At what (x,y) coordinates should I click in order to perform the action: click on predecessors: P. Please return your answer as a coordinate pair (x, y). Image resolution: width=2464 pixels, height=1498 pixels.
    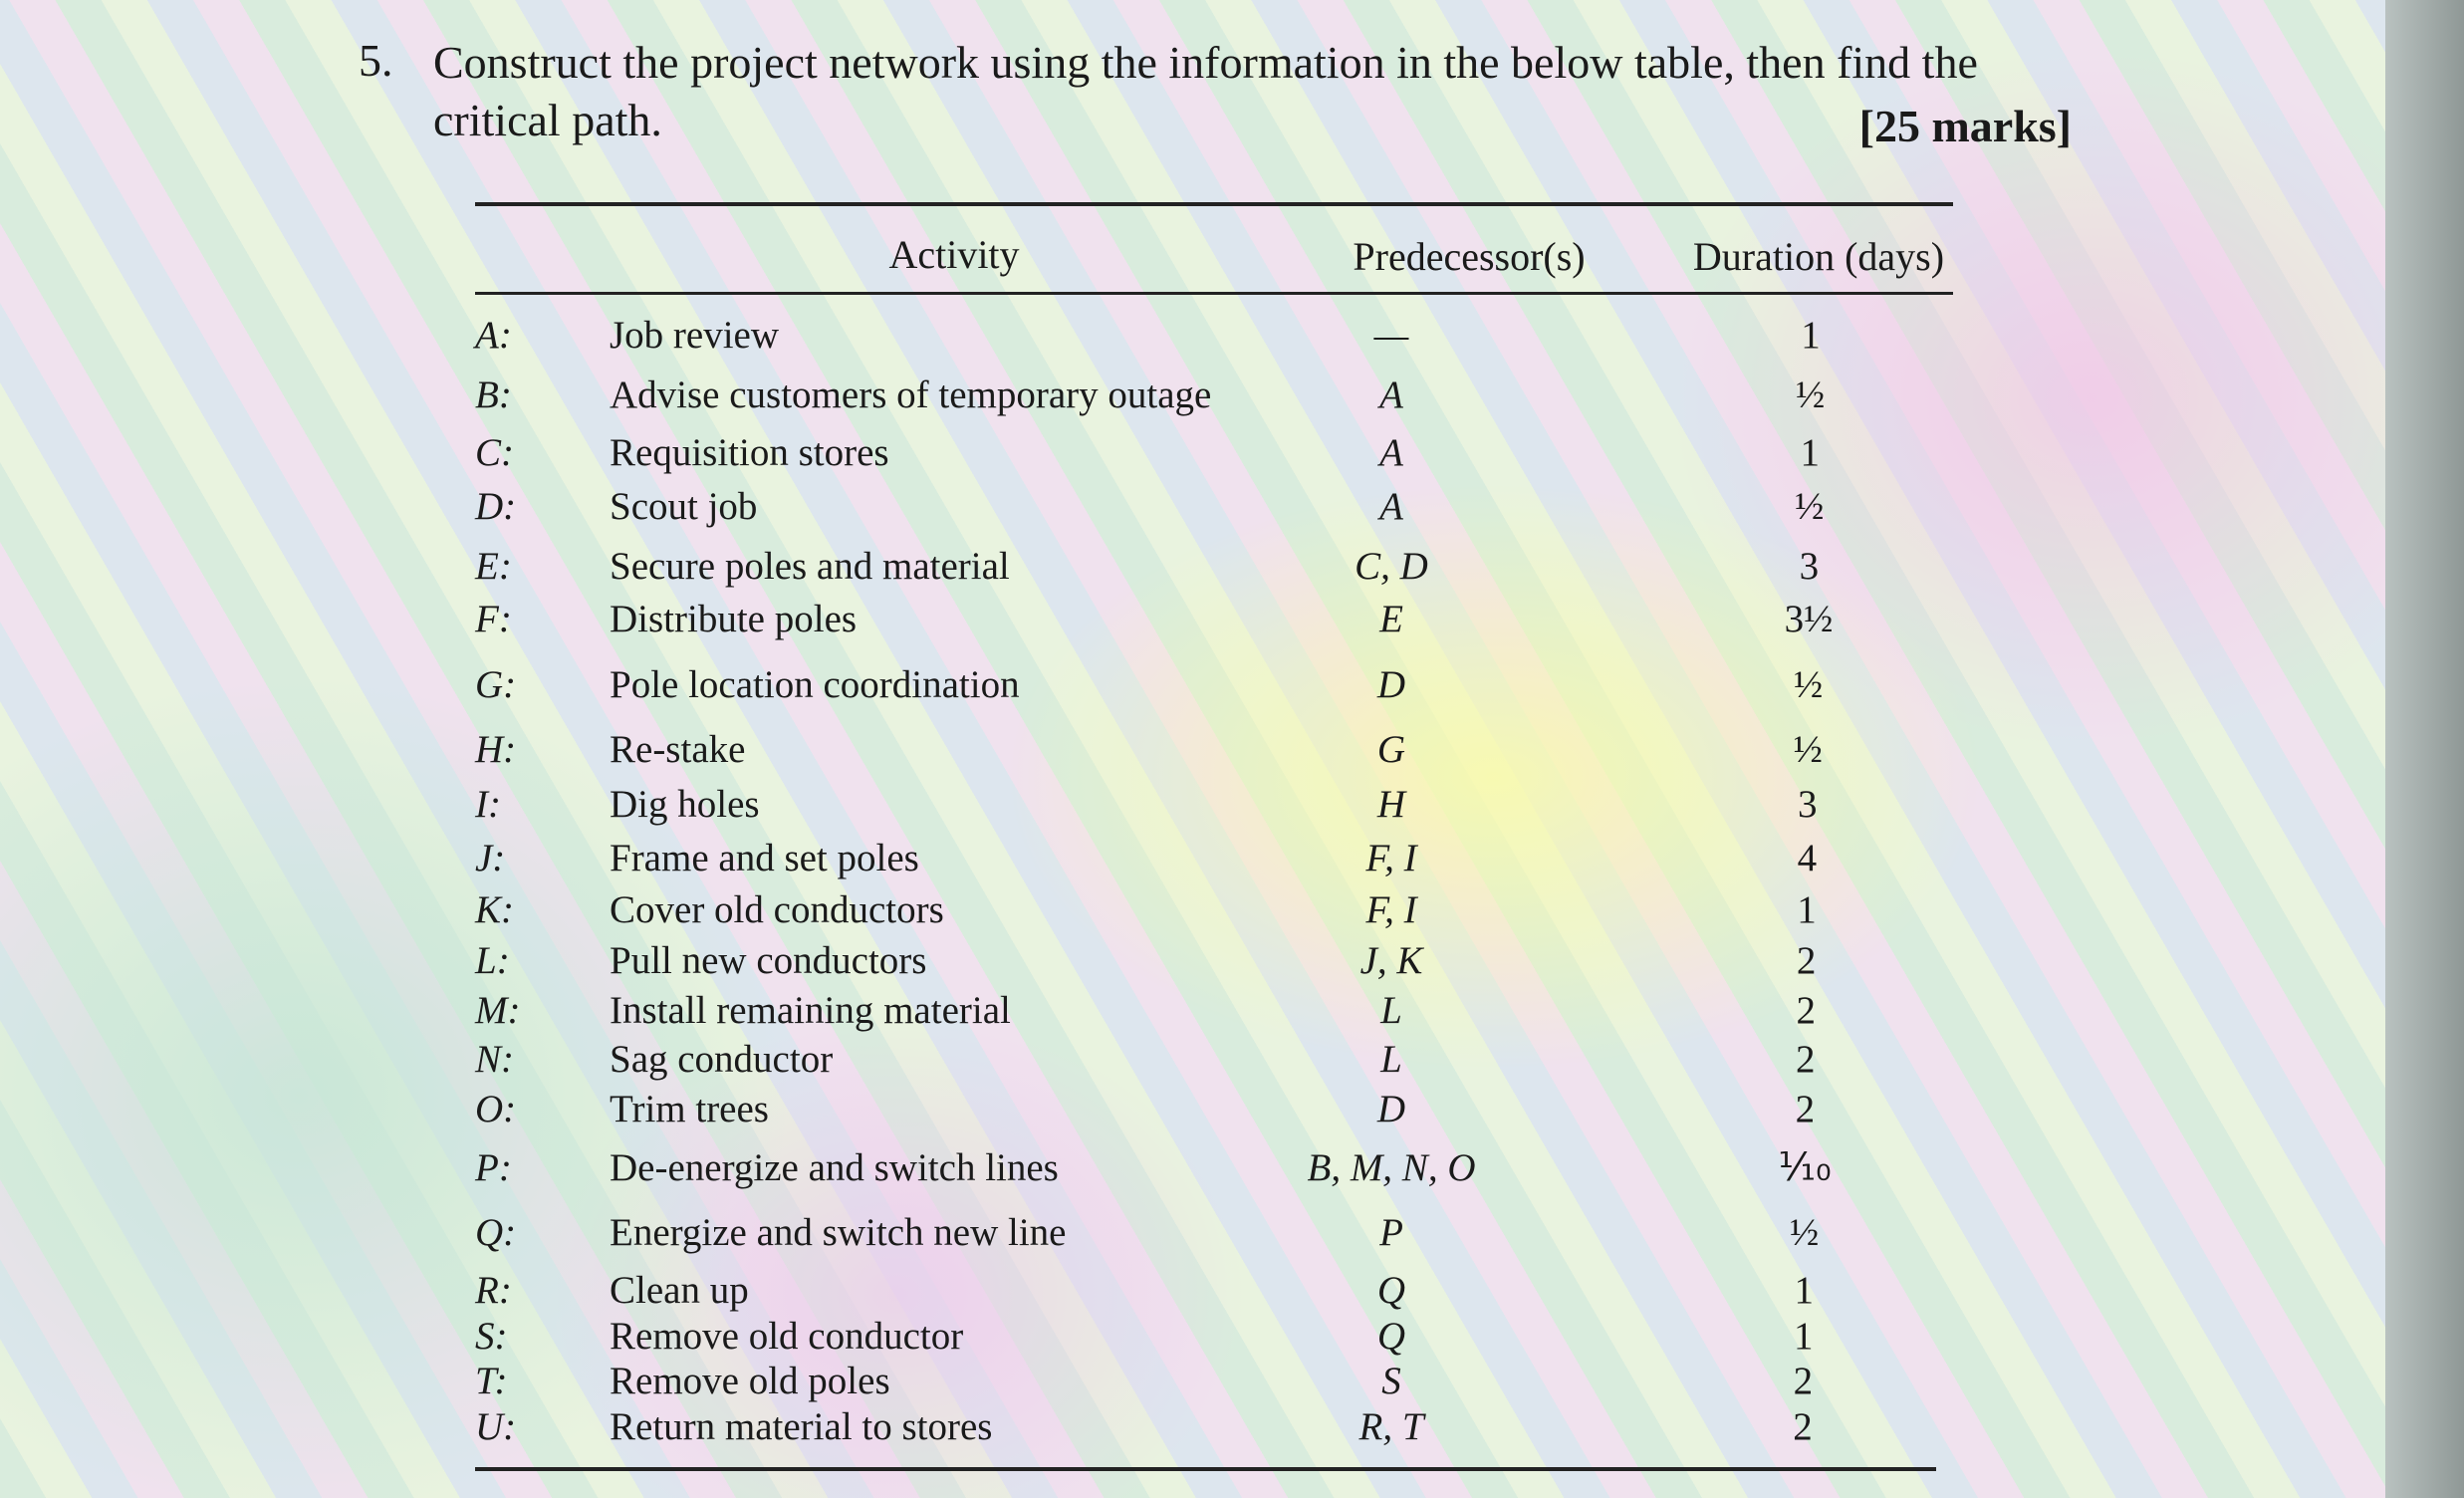
    Looking at the image, I should click on (1391, 1232).